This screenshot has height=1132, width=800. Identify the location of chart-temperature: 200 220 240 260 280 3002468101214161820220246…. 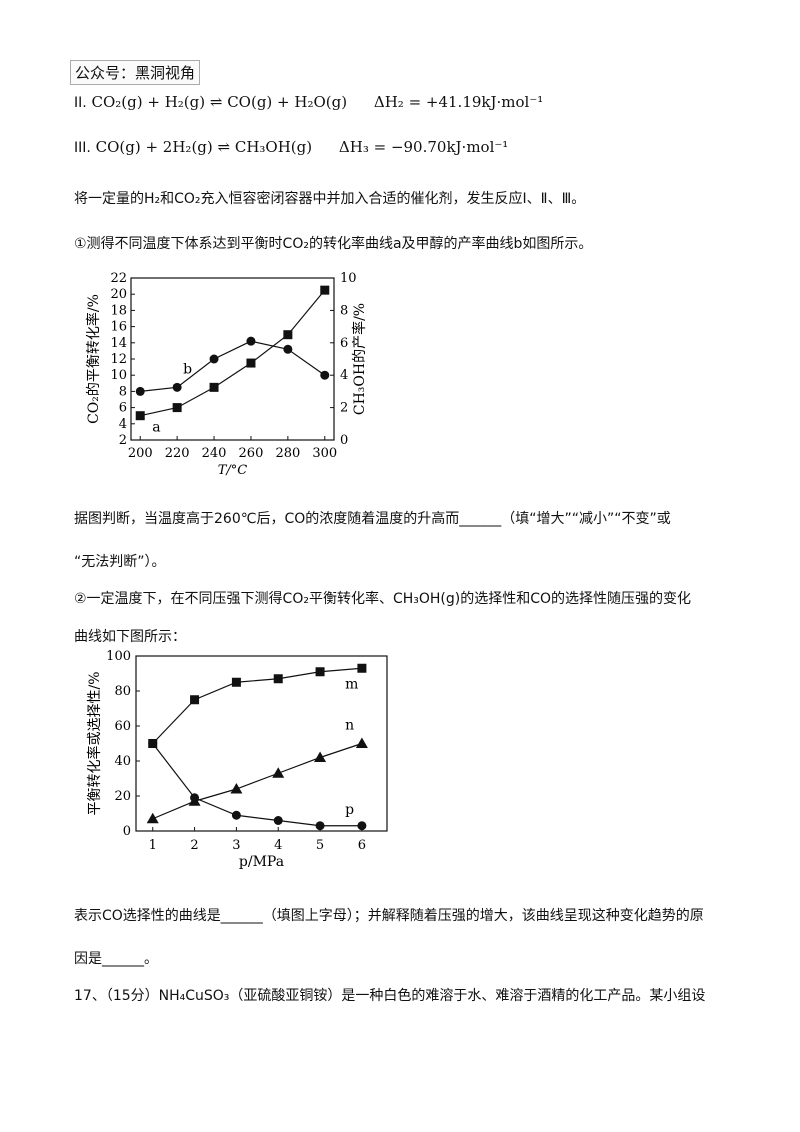
(226, 374).